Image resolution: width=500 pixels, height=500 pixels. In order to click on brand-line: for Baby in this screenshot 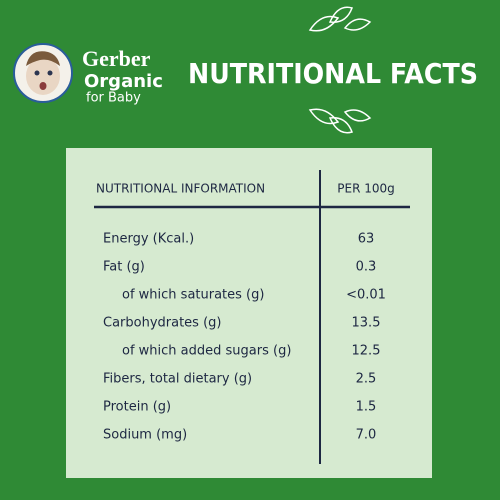, I will do `click(113, 98)`.